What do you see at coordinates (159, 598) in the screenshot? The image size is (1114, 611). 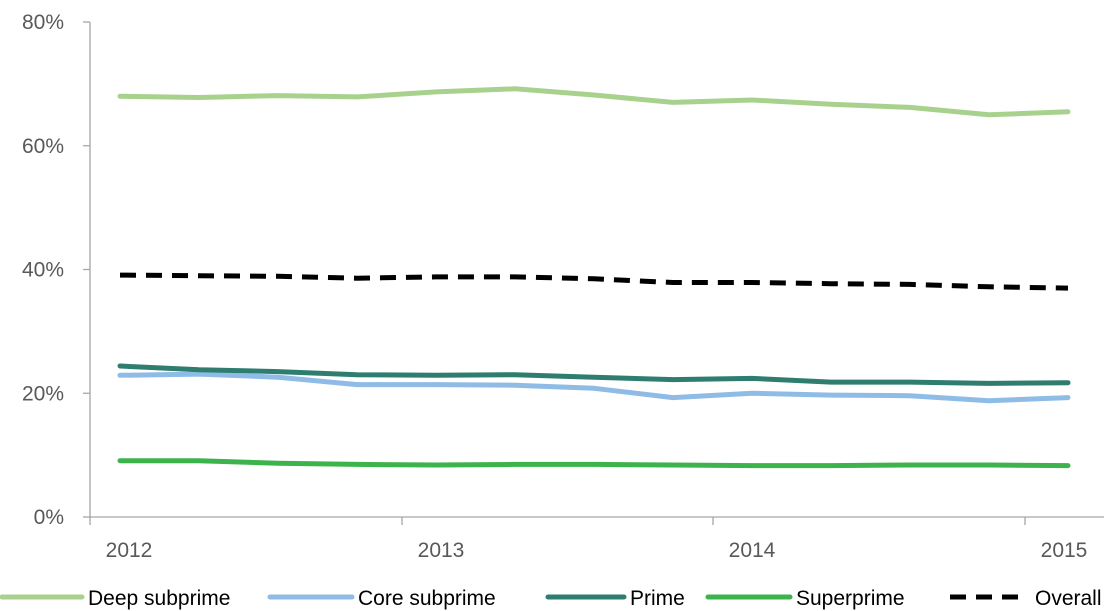 I see `legend-label: Deep subprime` at bounding box center [159, 598].